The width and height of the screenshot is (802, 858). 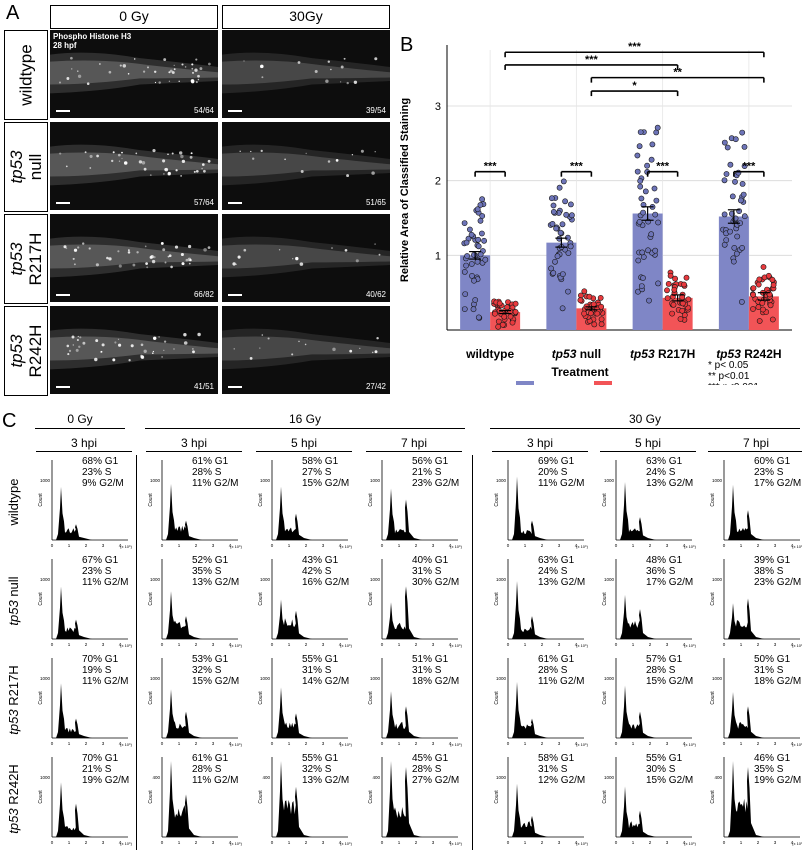 What do you see at coordinates (553, 670) in the screenshot?
I see `s-percent: 28% S` at bounding box center [553, 670].